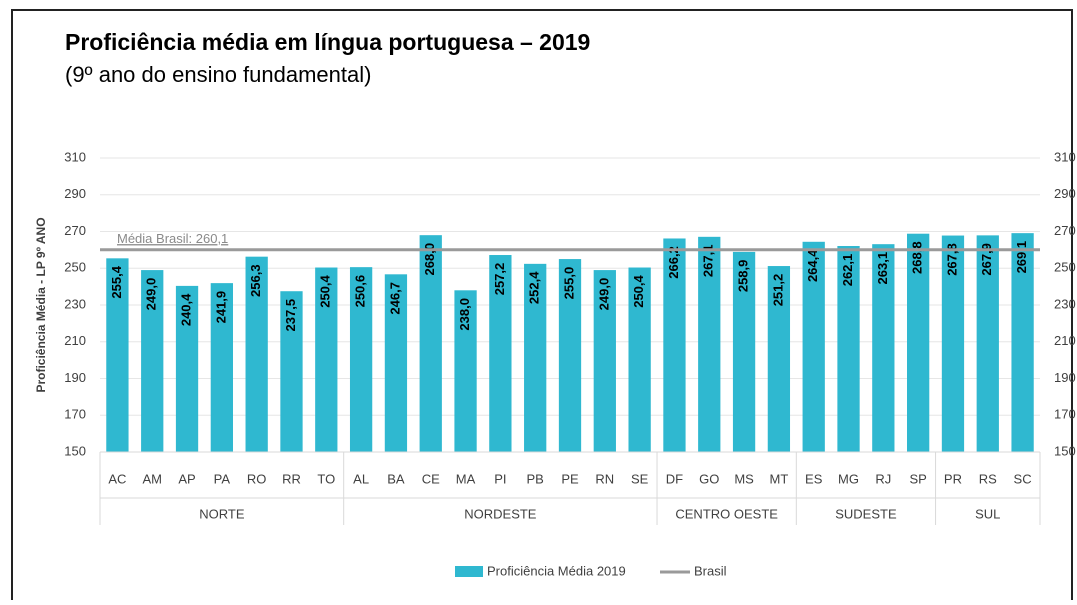 Image resolution: width=1077 pixels, height=605 pixels. Describe the element at coordinates (1065, 340) in the screenshot. I see `y2-tick-label: 210` at that location.